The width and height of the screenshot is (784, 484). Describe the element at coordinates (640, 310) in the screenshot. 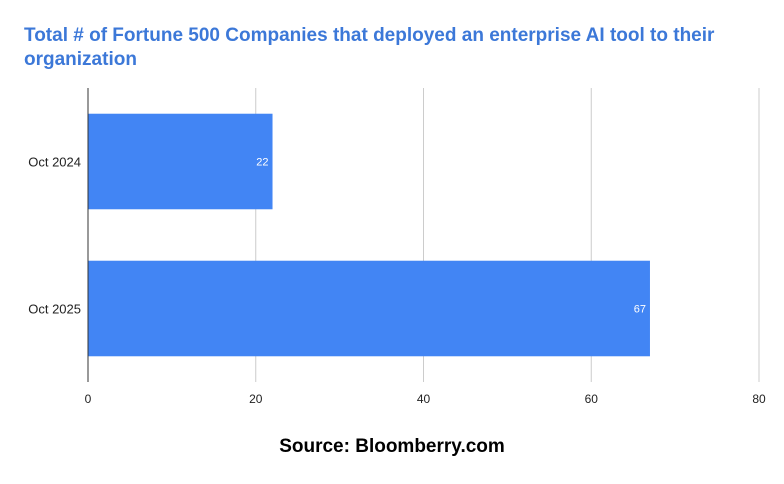

I see `data-label: 67` at that location.